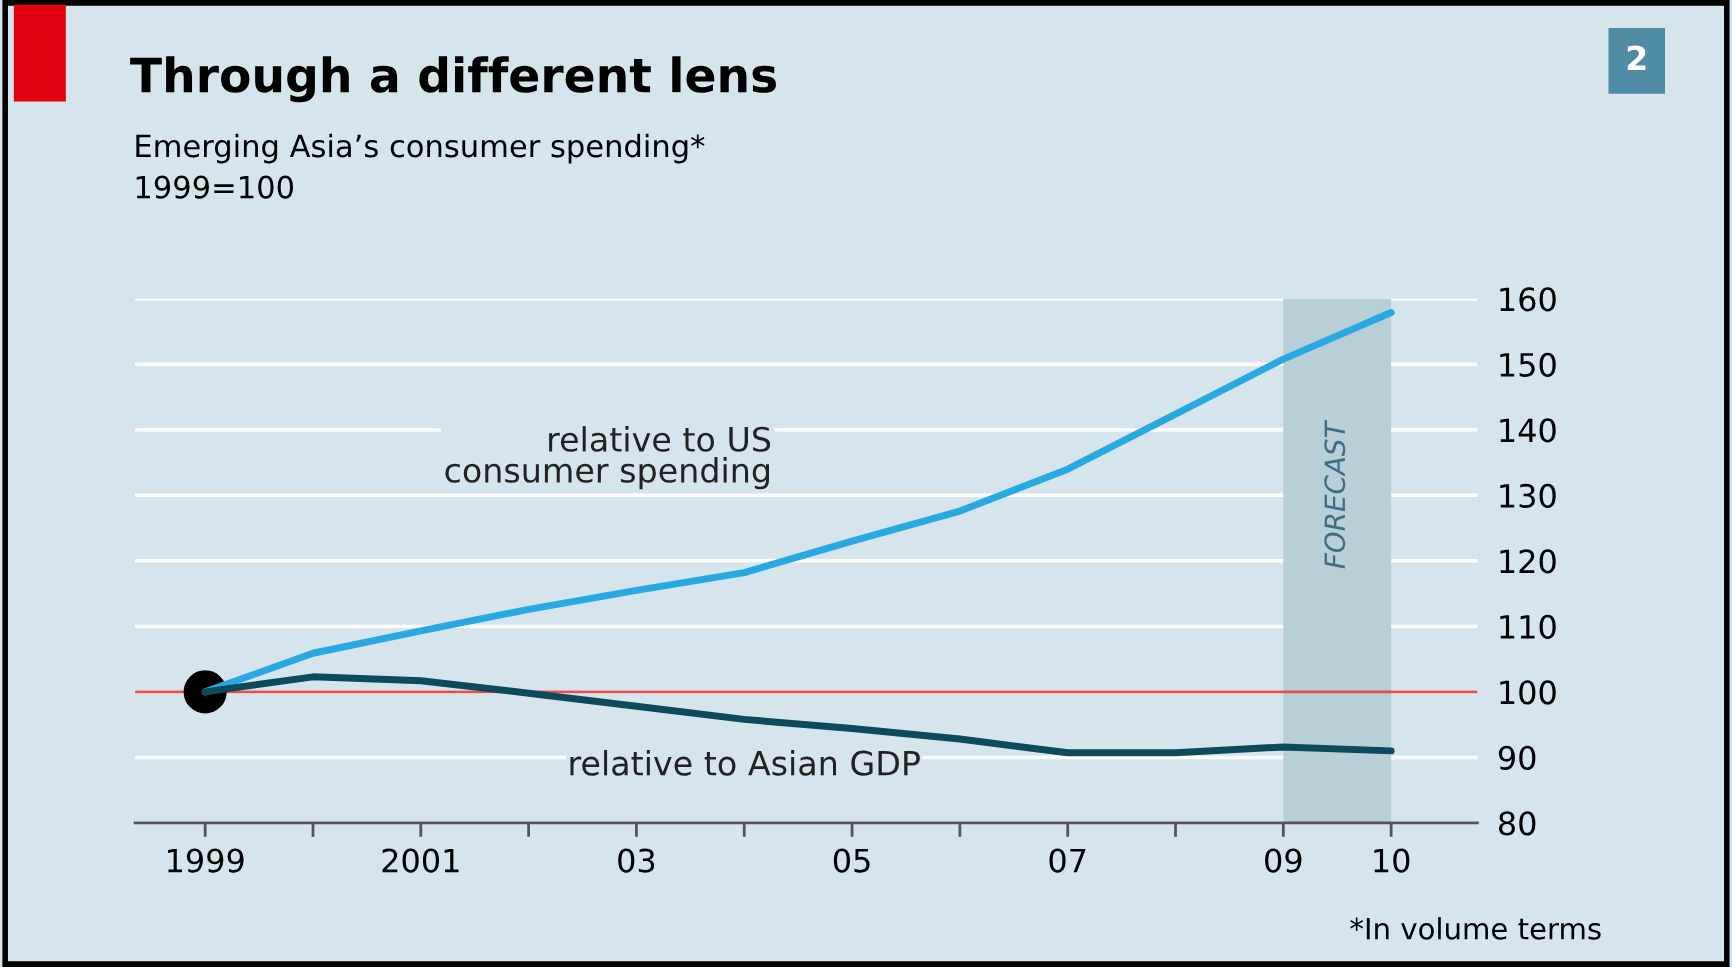 The height and width of the screenshot is (967, 1732). I want to click on band-label: FORECAST, so click(1335, 494).